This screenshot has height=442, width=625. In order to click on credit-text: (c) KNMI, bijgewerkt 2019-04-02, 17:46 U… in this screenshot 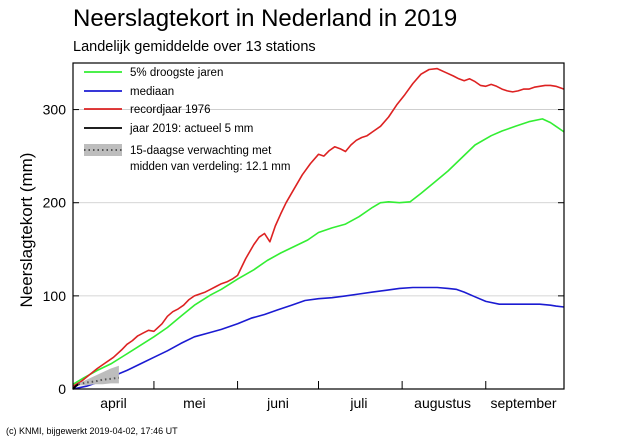, I will do `click(92, 431)`.